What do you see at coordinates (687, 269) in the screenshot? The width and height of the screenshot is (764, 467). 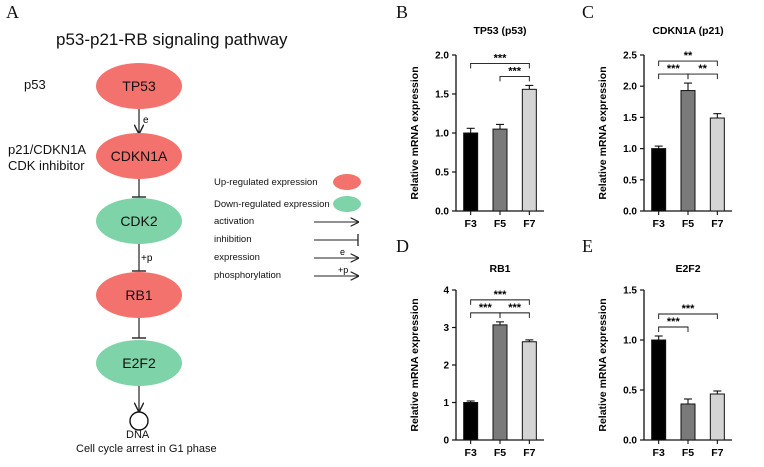 I see `chart-title: E2F2` at bounding box center [687, 269].